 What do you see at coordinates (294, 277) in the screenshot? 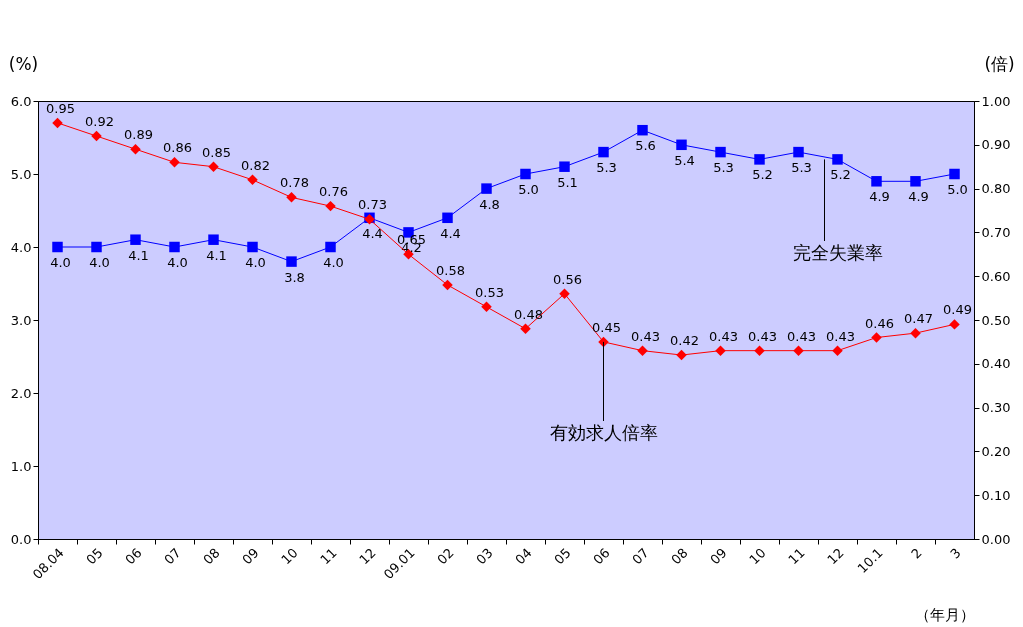
I see `data-label: 3.8` at bounding box center [294, 277].